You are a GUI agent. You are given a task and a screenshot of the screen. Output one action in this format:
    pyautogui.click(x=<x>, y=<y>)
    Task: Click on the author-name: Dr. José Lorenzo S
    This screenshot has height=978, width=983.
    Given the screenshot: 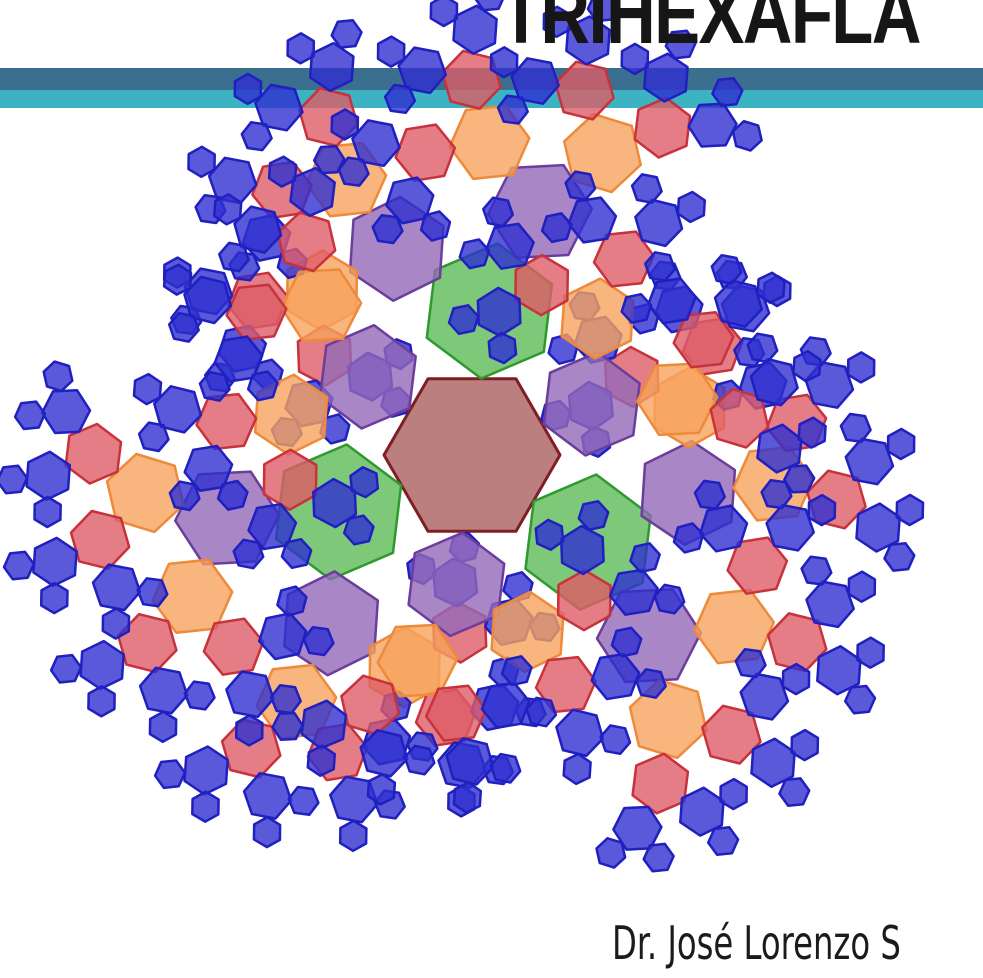 What is the action you would take?
    pyautogui.click(x=756, y=943)
    